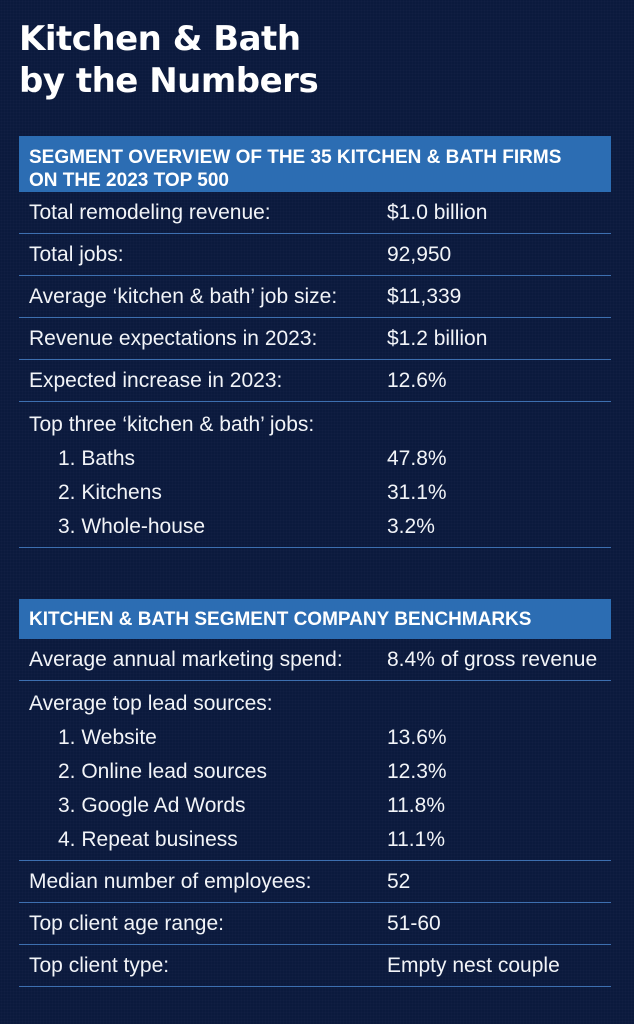 The image size is (634, 1024). I want to click on row-value: $1.0 billion, so click(437, 212).